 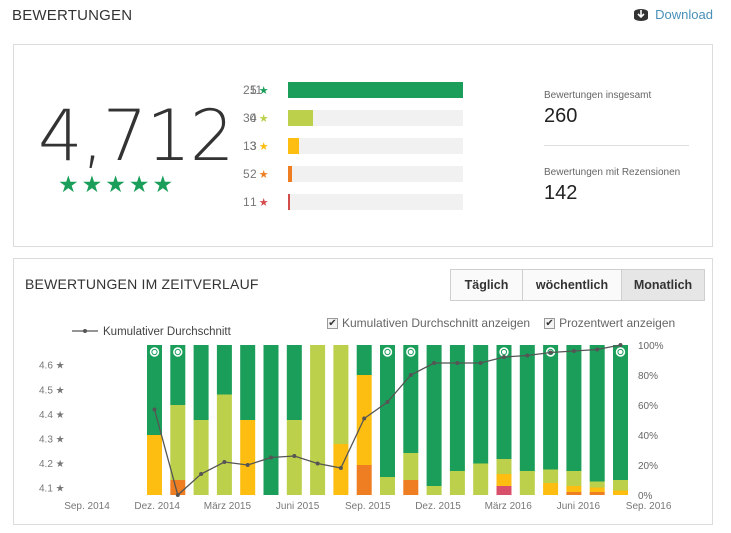 What do you see at coordinates (436, 323) in the screenshot?
I see `cumulative-checkbox-label: Kumulativen Durchschnitt anzeigen` at bounding box center [436, 323].